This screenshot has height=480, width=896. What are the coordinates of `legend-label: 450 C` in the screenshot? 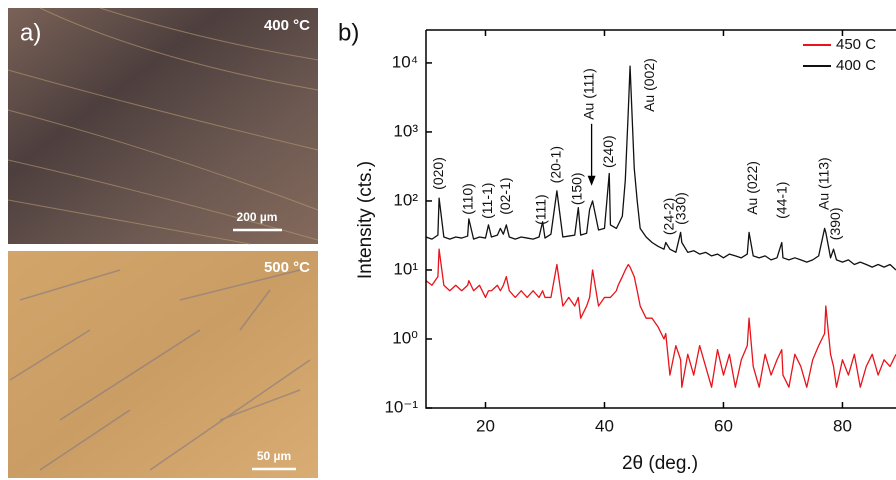 It's located at (856, 44).